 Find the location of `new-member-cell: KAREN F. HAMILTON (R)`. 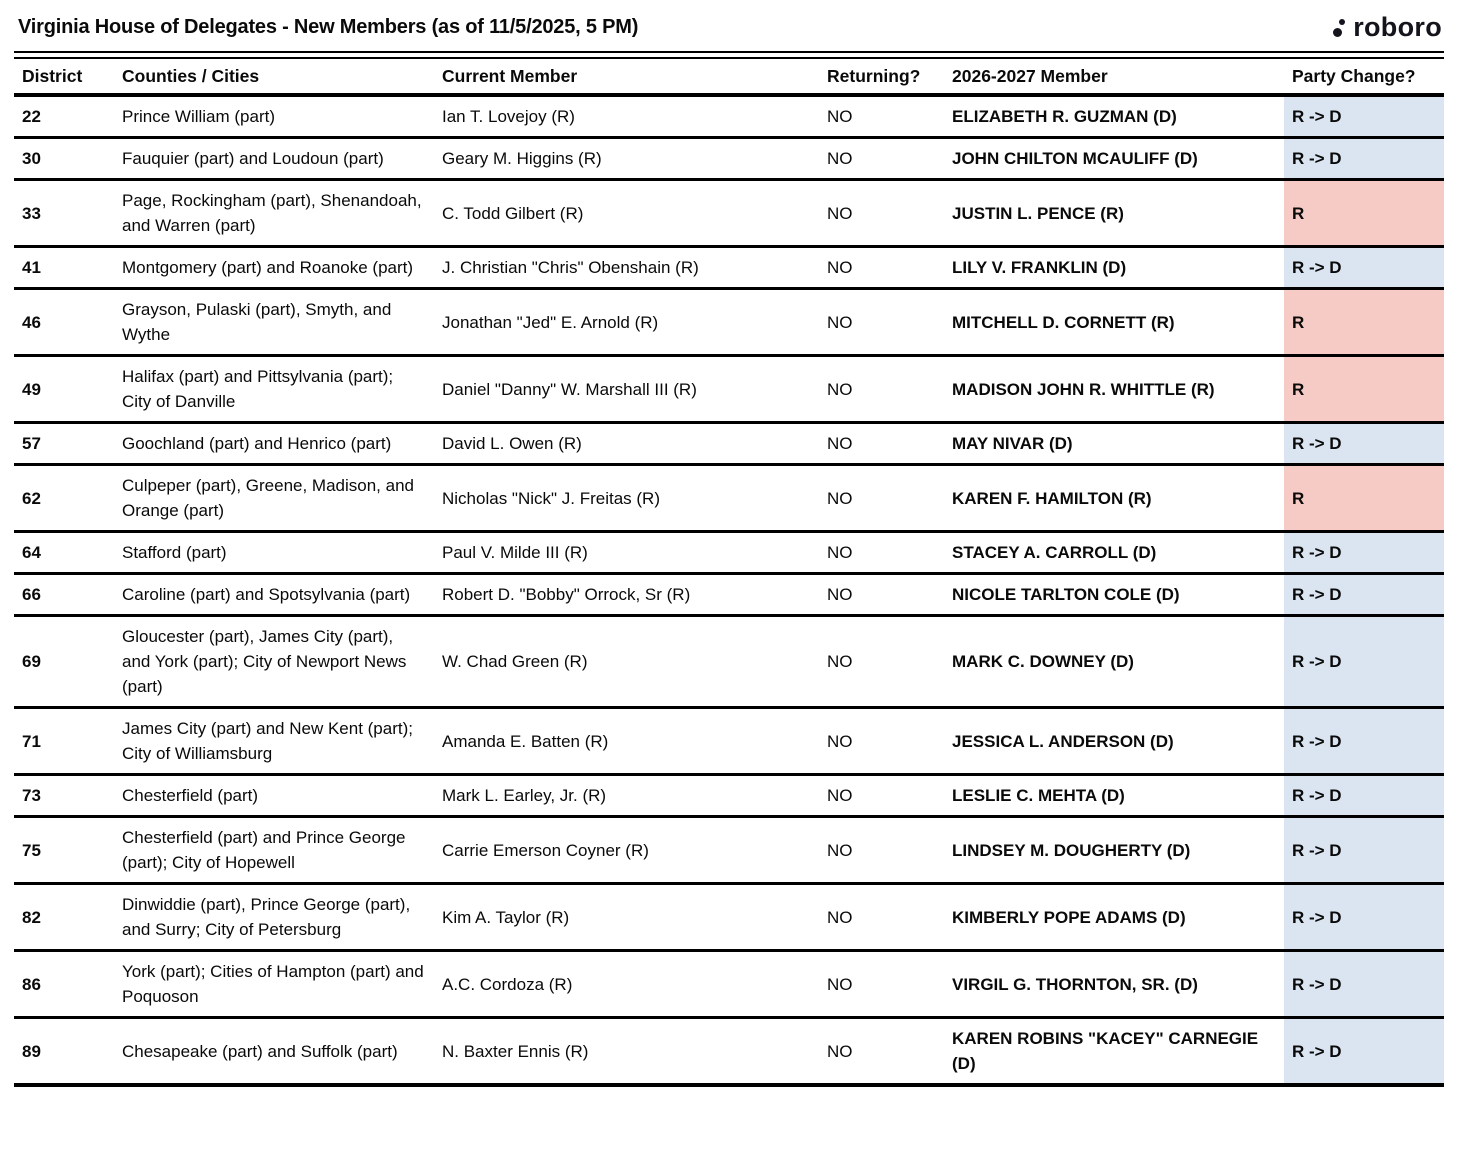

new-member-cell: KAREN F. HAMILTON (R) is located at coordinates (1052, 498).